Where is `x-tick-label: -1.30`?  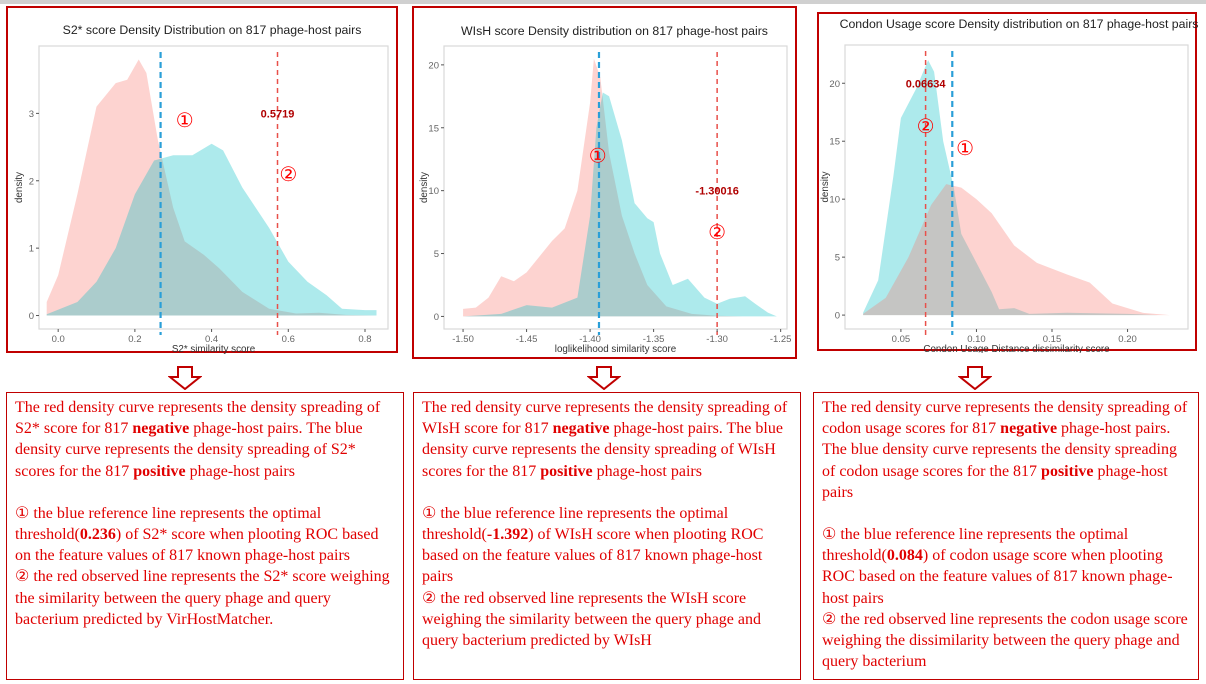 x-tick-label: -1.30 is located at coordinates (717, 339).